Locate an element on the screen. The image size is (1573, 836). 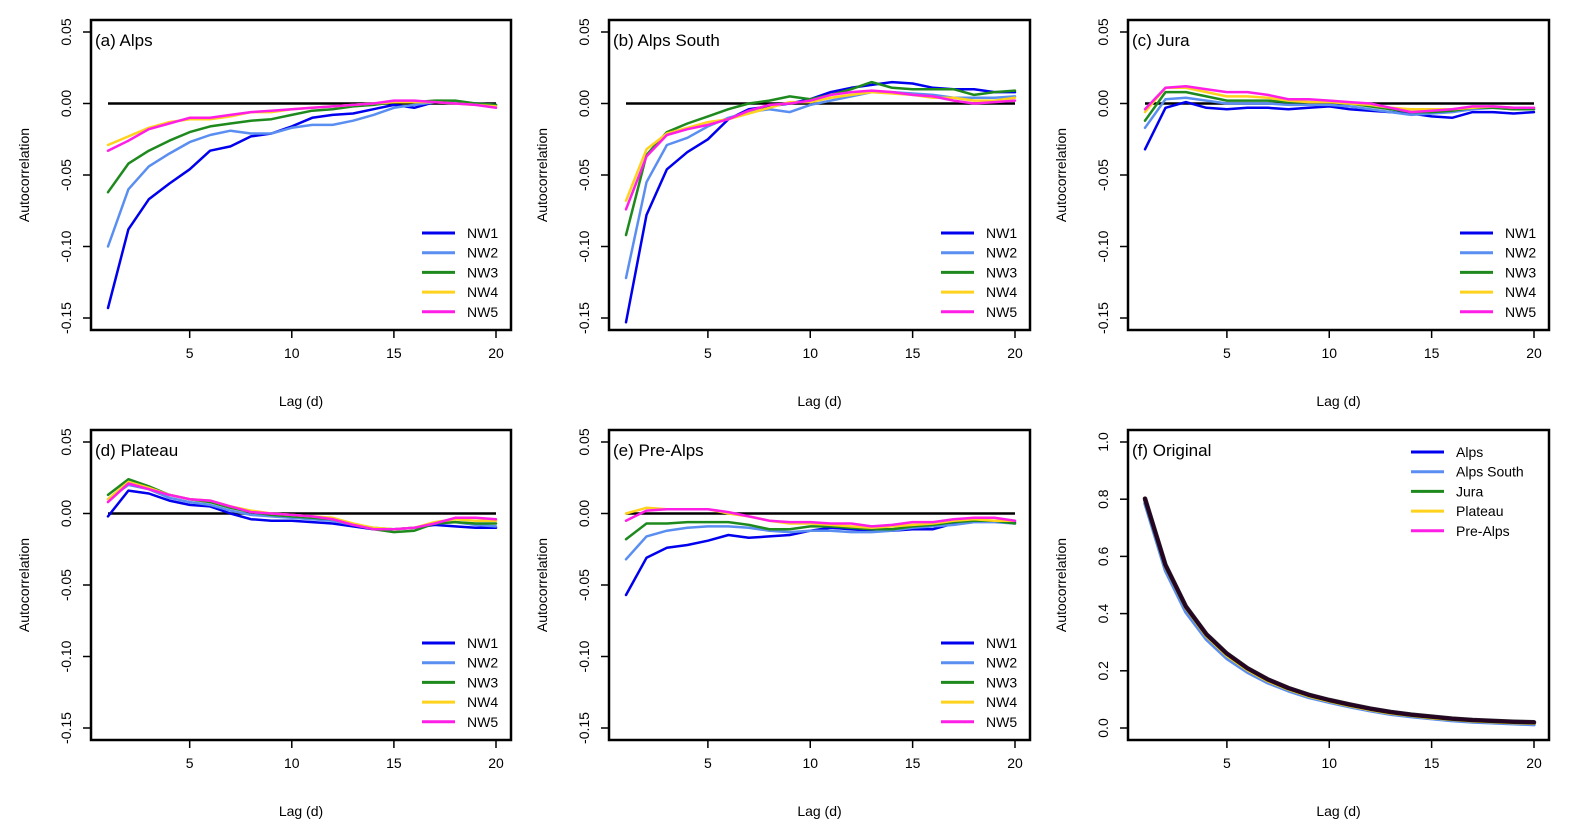
y-tick-label: 0.2 is located at coordinates (1103, 671).